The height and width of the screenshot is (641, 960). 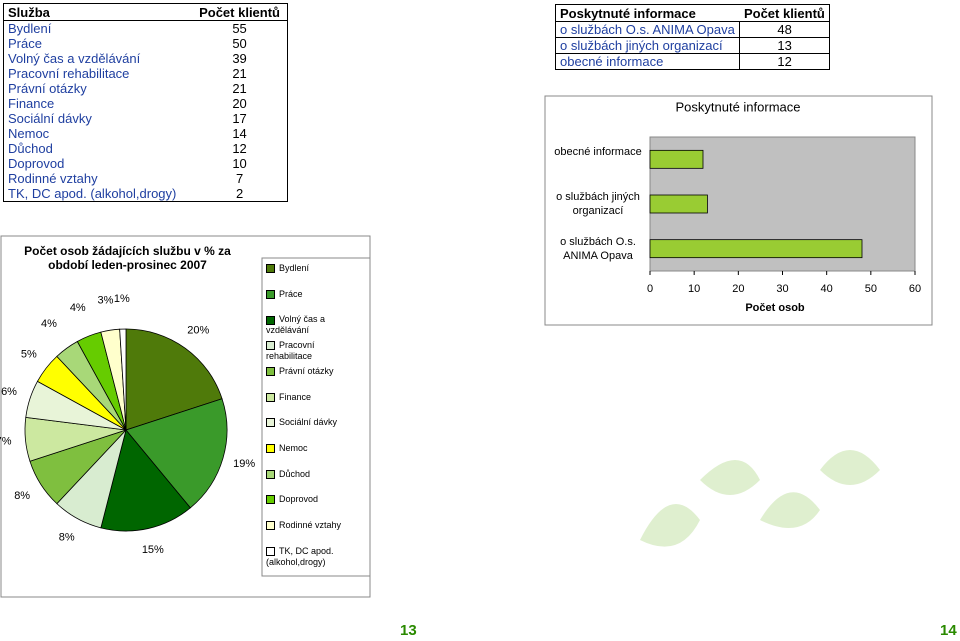 I want to click on legend-item: Volný čas a vzdělávání, so click(x=313, y=325).